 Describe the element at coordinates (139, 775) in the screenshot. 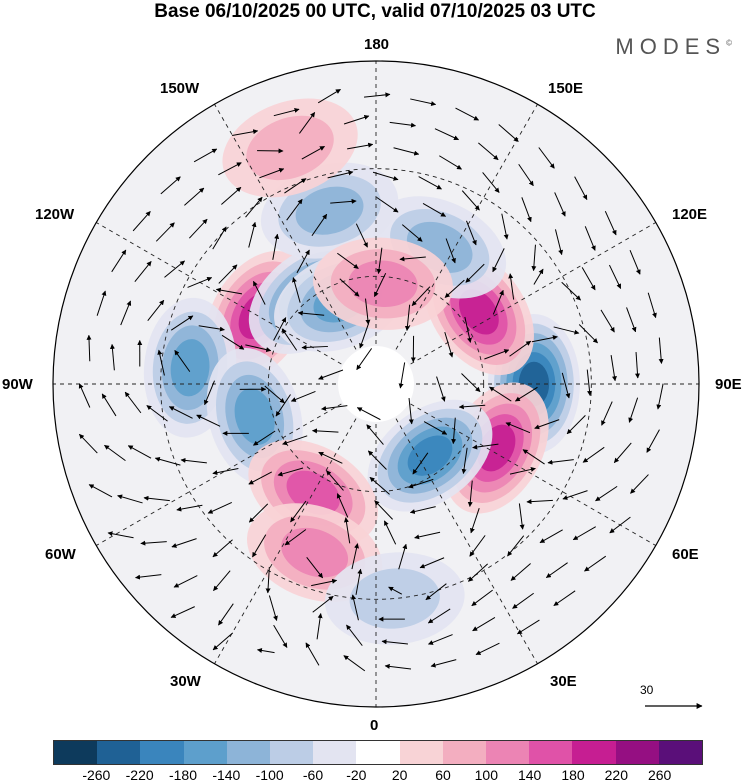

I see `colorbar-tick-label: -220` at that location.